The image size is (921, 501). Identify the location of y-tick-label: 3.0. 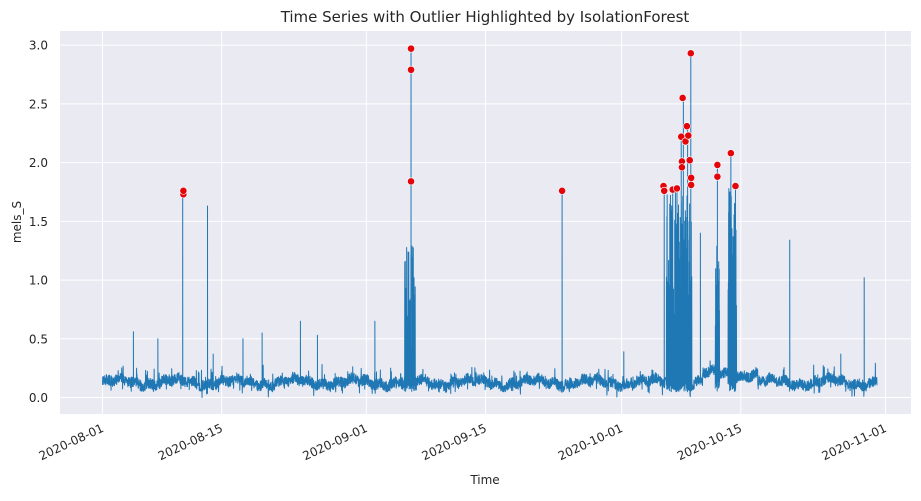
(38, 46).